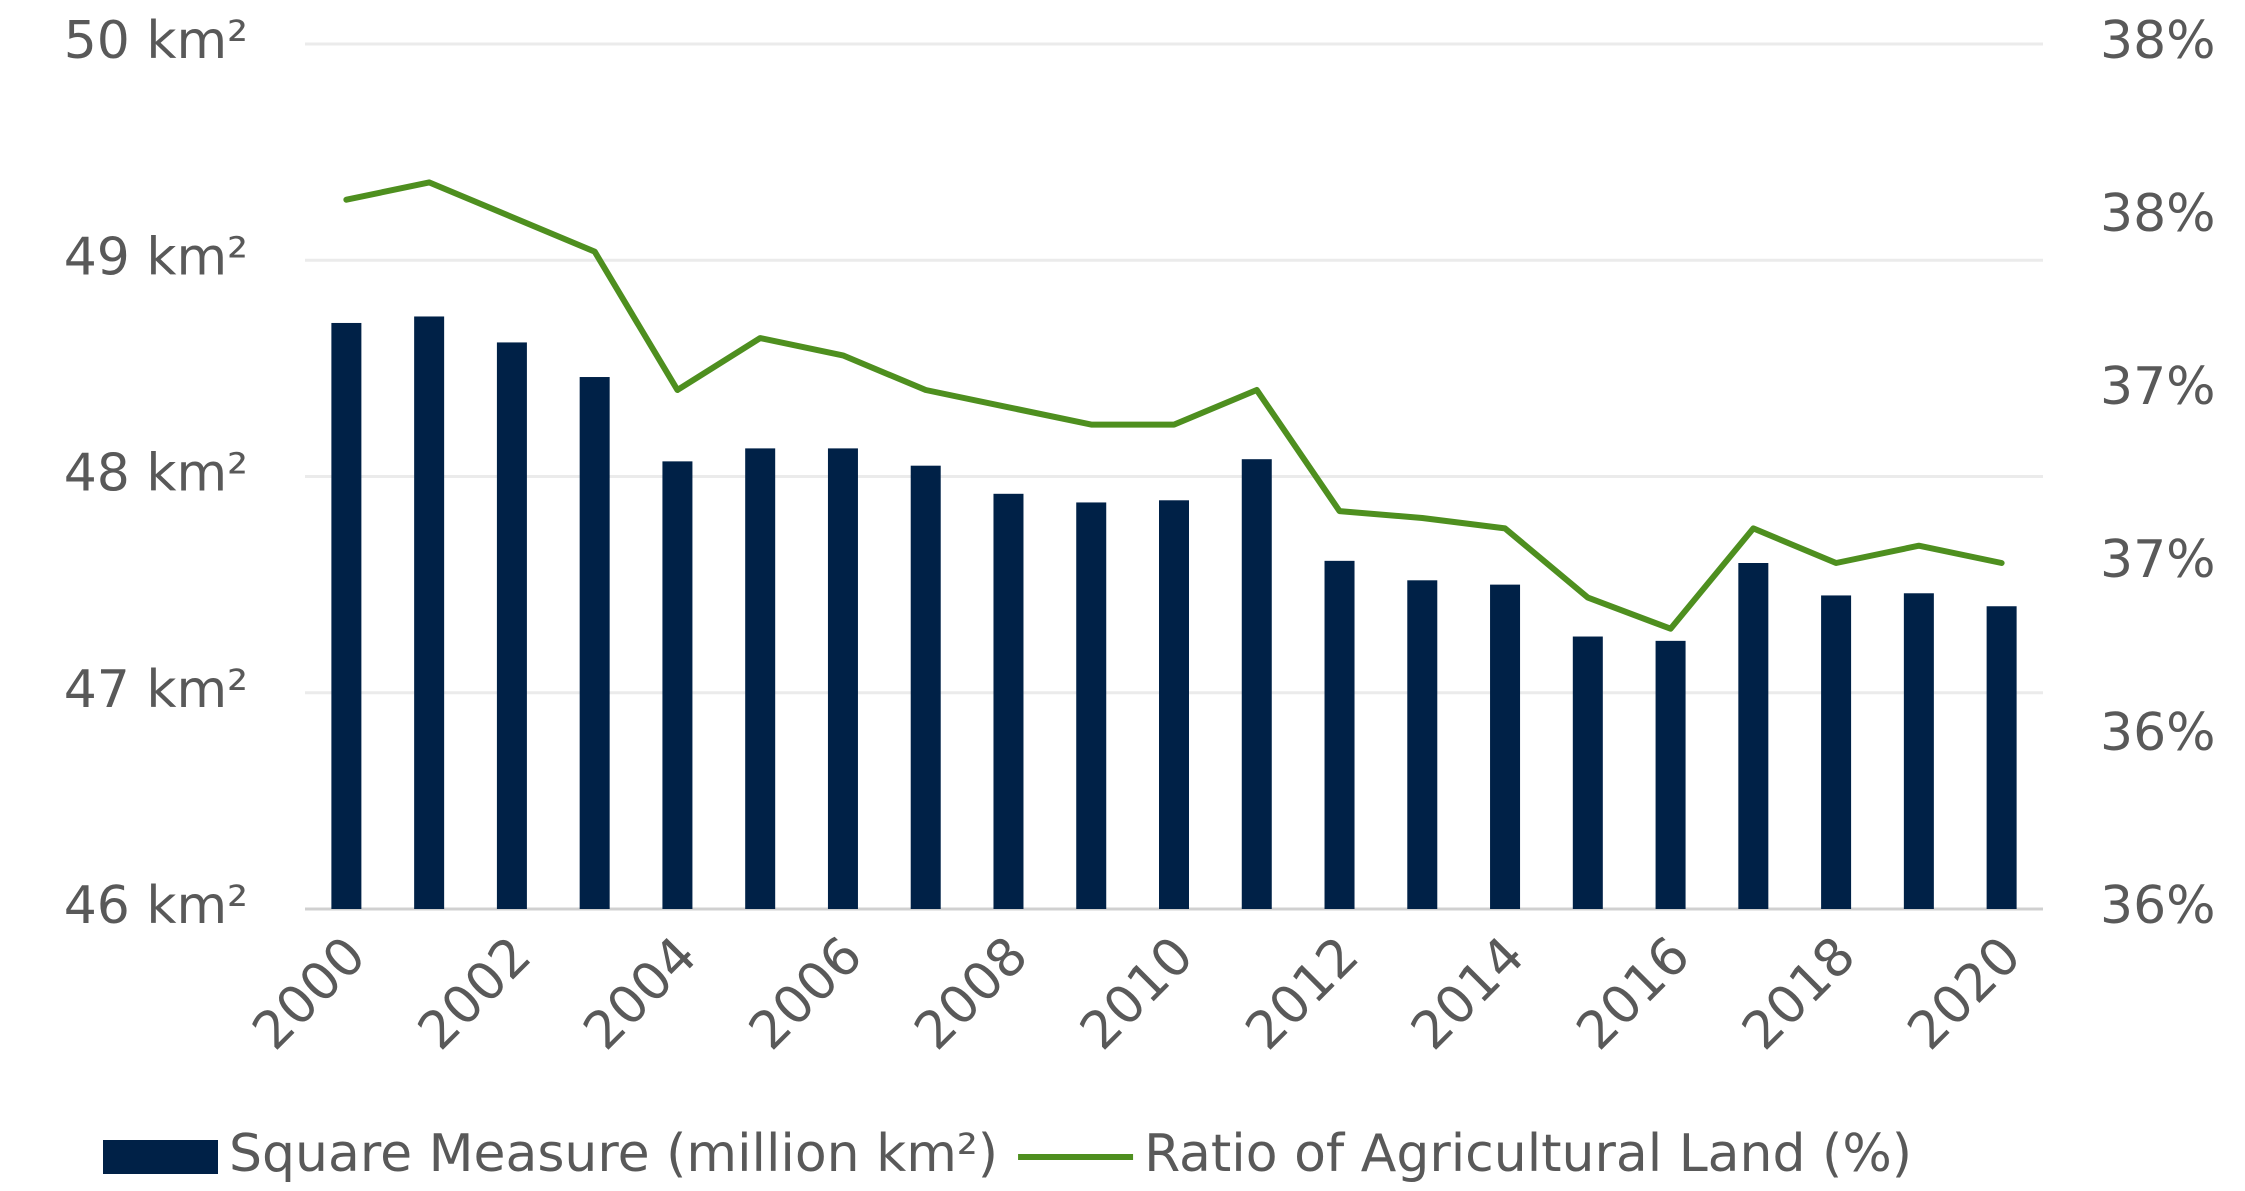 Image resolution: width=2245 pixels, height=1191 pixels. Describe the element at coordinates (972, 994) in the screenshot. I see `x-tick-label: 2008` at that location.